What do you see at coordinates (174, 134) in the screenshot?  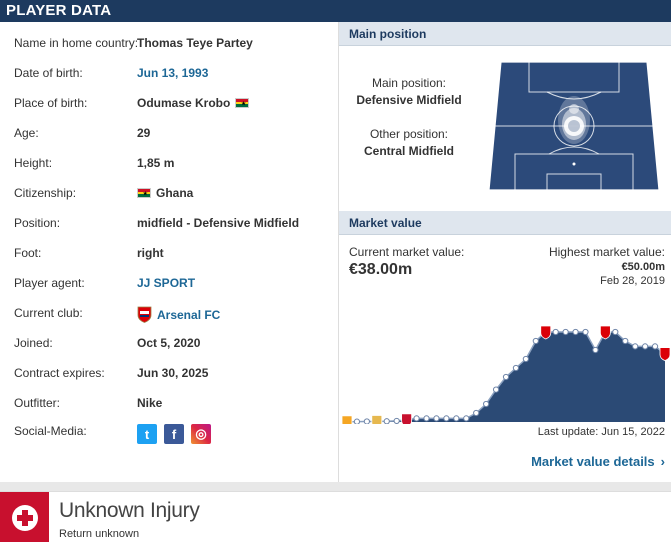 I see `info-row: Age: 29` at bounding box center [174, 134].